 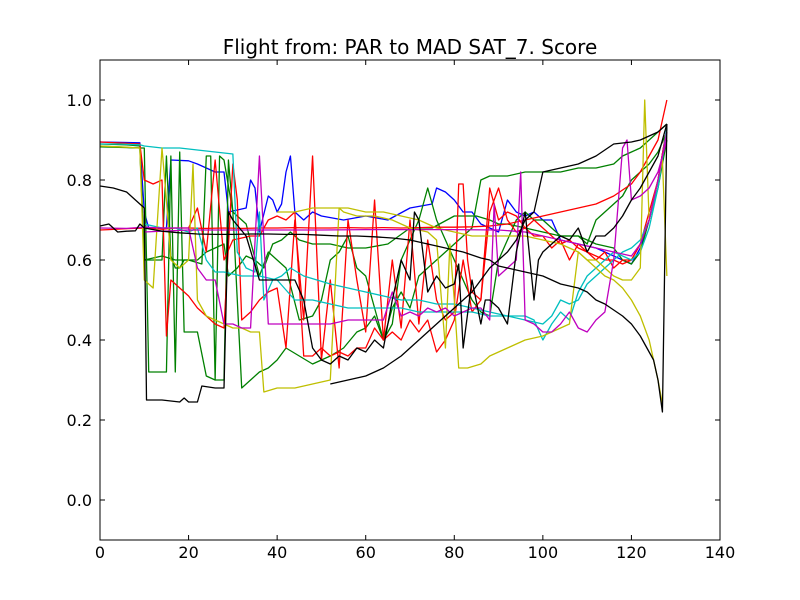 What do you see at coordinates (100, 552) in the screenshot?
I see `x-tick-label: 0` at bounding box center [100, 552].